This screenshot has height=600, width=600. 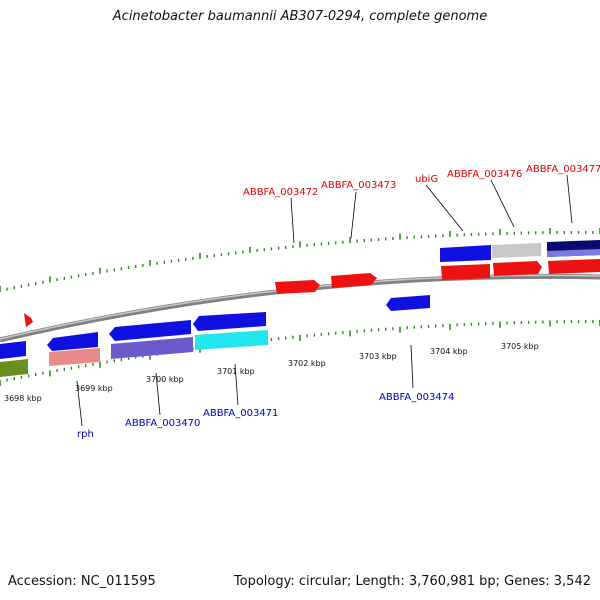 What do you see at coordinates (236, 371) in the screenshot?
I see `tick-label: 3701 kbp` at bounding box center [236, 371].